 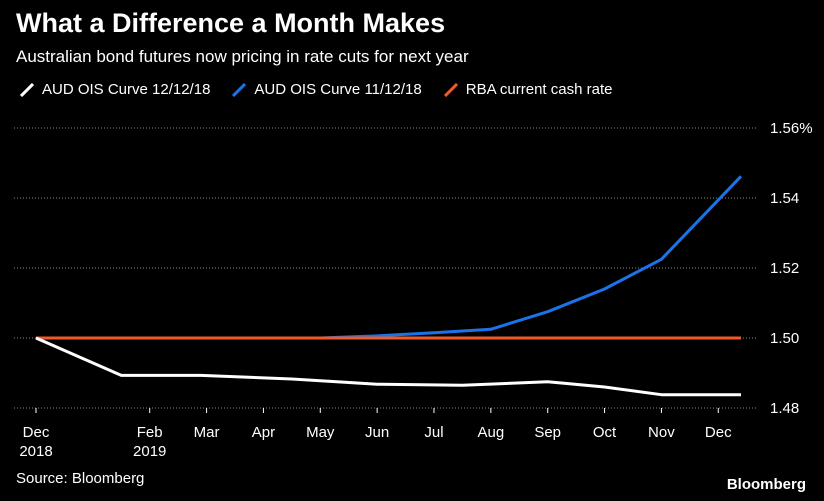 What do you see at coordinates (239, 89) in the screenshot?
I see `legend-swatch-blue-icon` at bounding box center [239, 89].